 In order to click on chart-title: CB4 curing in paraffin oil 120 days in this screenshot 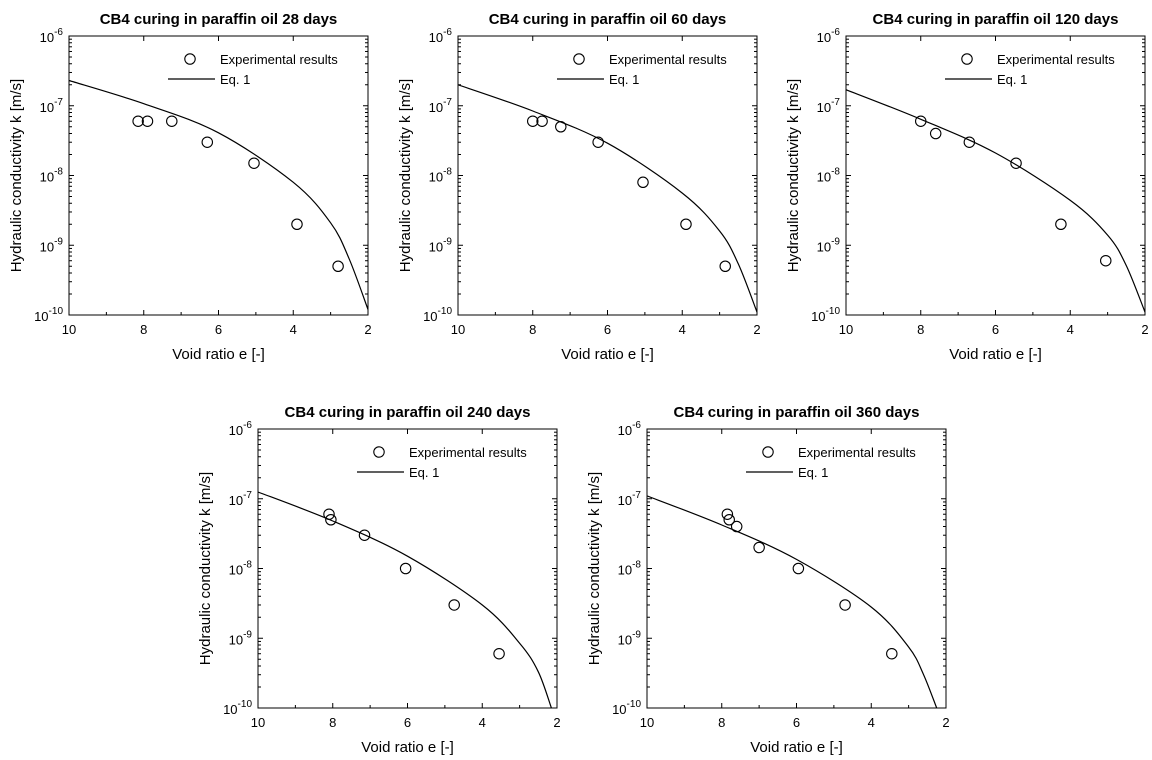, I will do `click(996, 19)`.